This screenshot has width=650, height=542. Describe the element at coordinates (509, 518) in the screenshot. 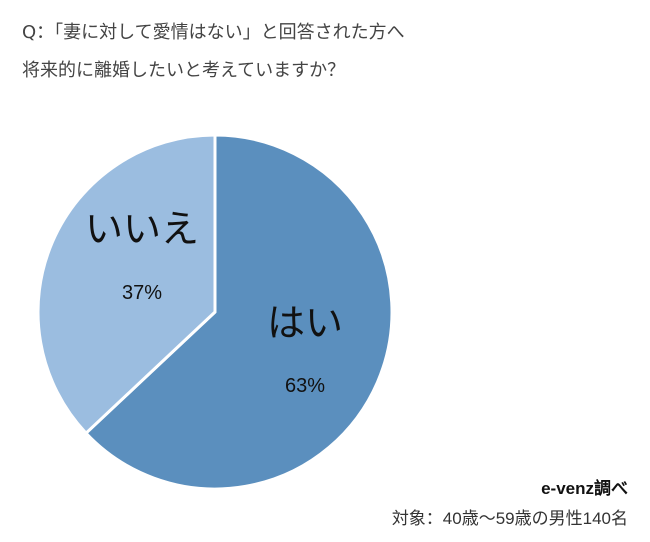

I see `survey-subject: 対象：40歳〜59歳の男性140名` at that location.